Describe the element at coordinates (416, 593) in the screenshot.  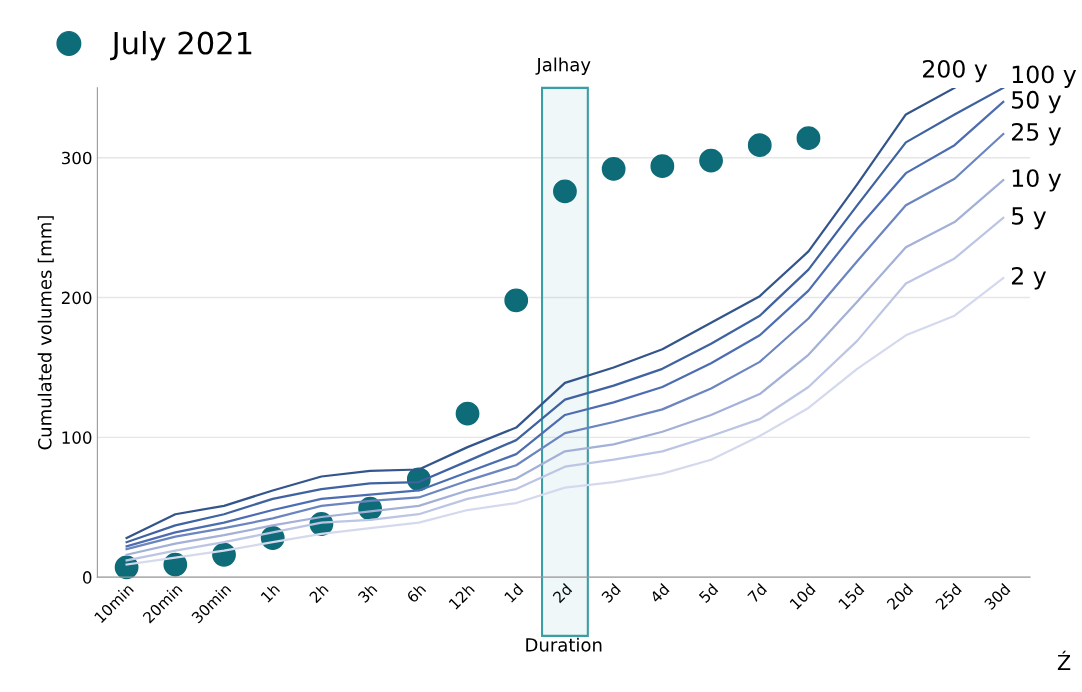
I see `x-tick-label: 6h` at that location.